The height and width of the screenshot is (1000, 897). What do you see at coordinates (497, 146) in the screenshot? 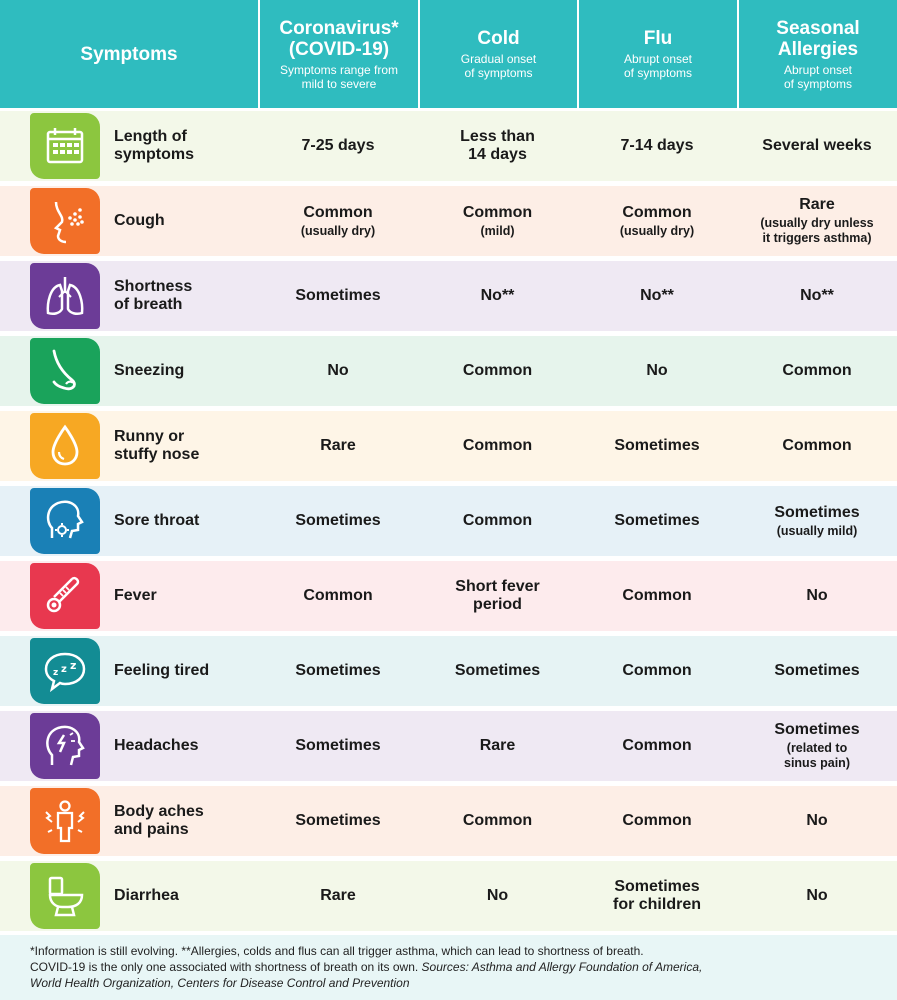
I see `table-cell: Less than 14 days` at bounding box center [497, 146].